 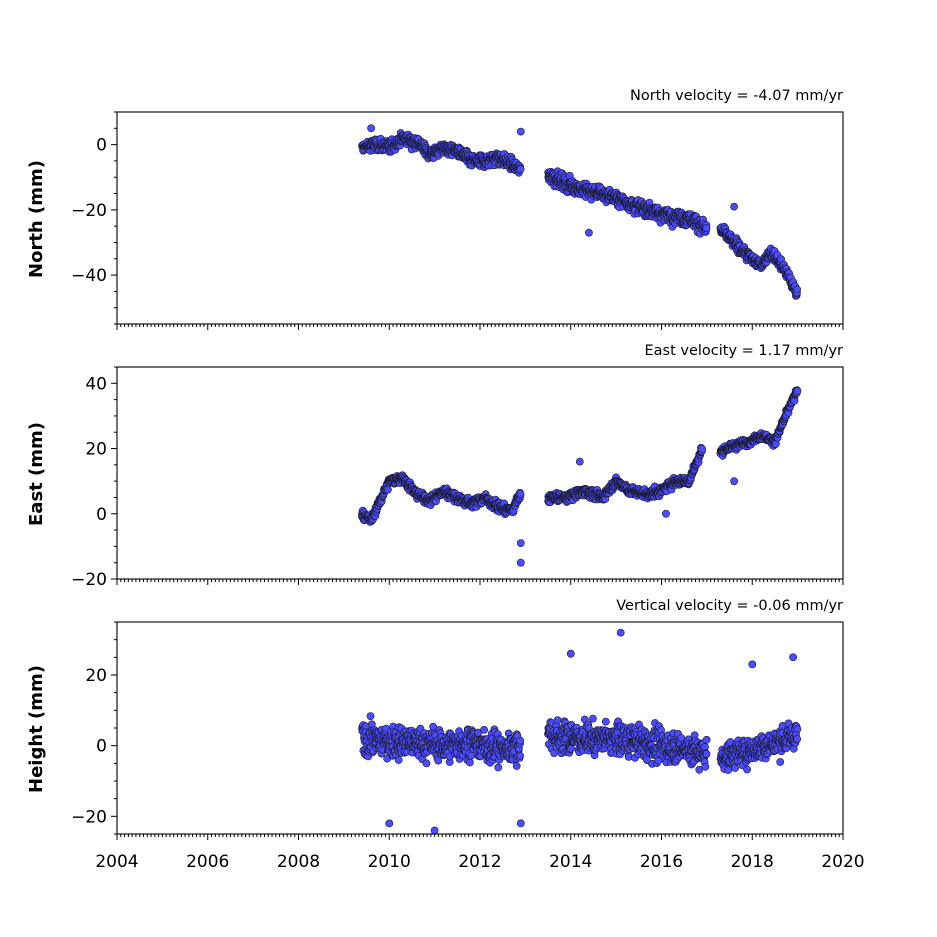 I want to click on x-tick-labels: 2004 2006 2008 2010 2012 2014 2016 2018 2020, so click(x=479, y=862).